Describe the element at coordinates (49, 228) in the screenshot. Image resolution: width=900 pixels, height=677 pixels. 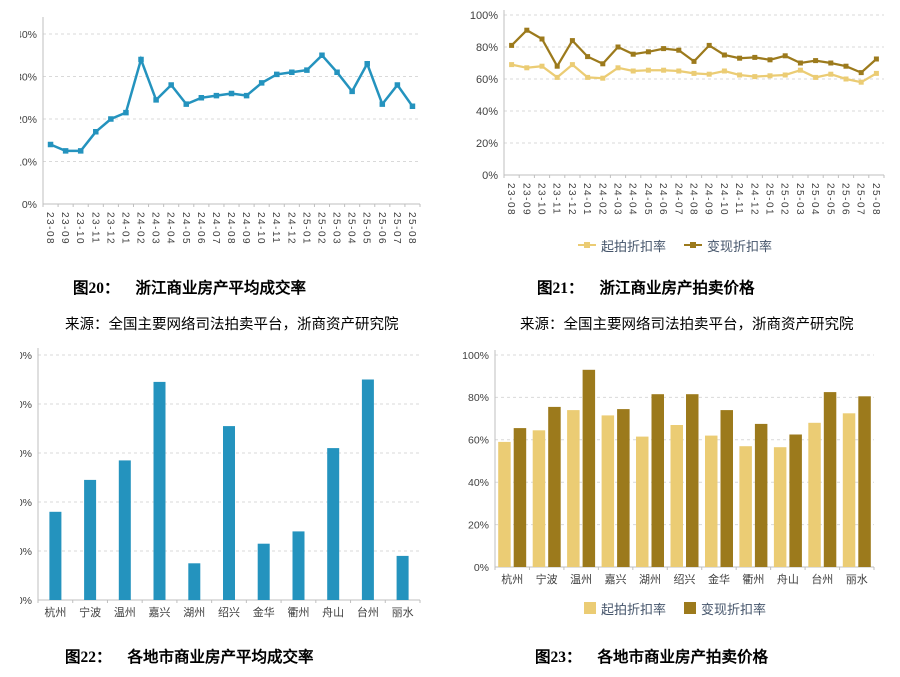
I see `svg-text: 23-08` at that location.